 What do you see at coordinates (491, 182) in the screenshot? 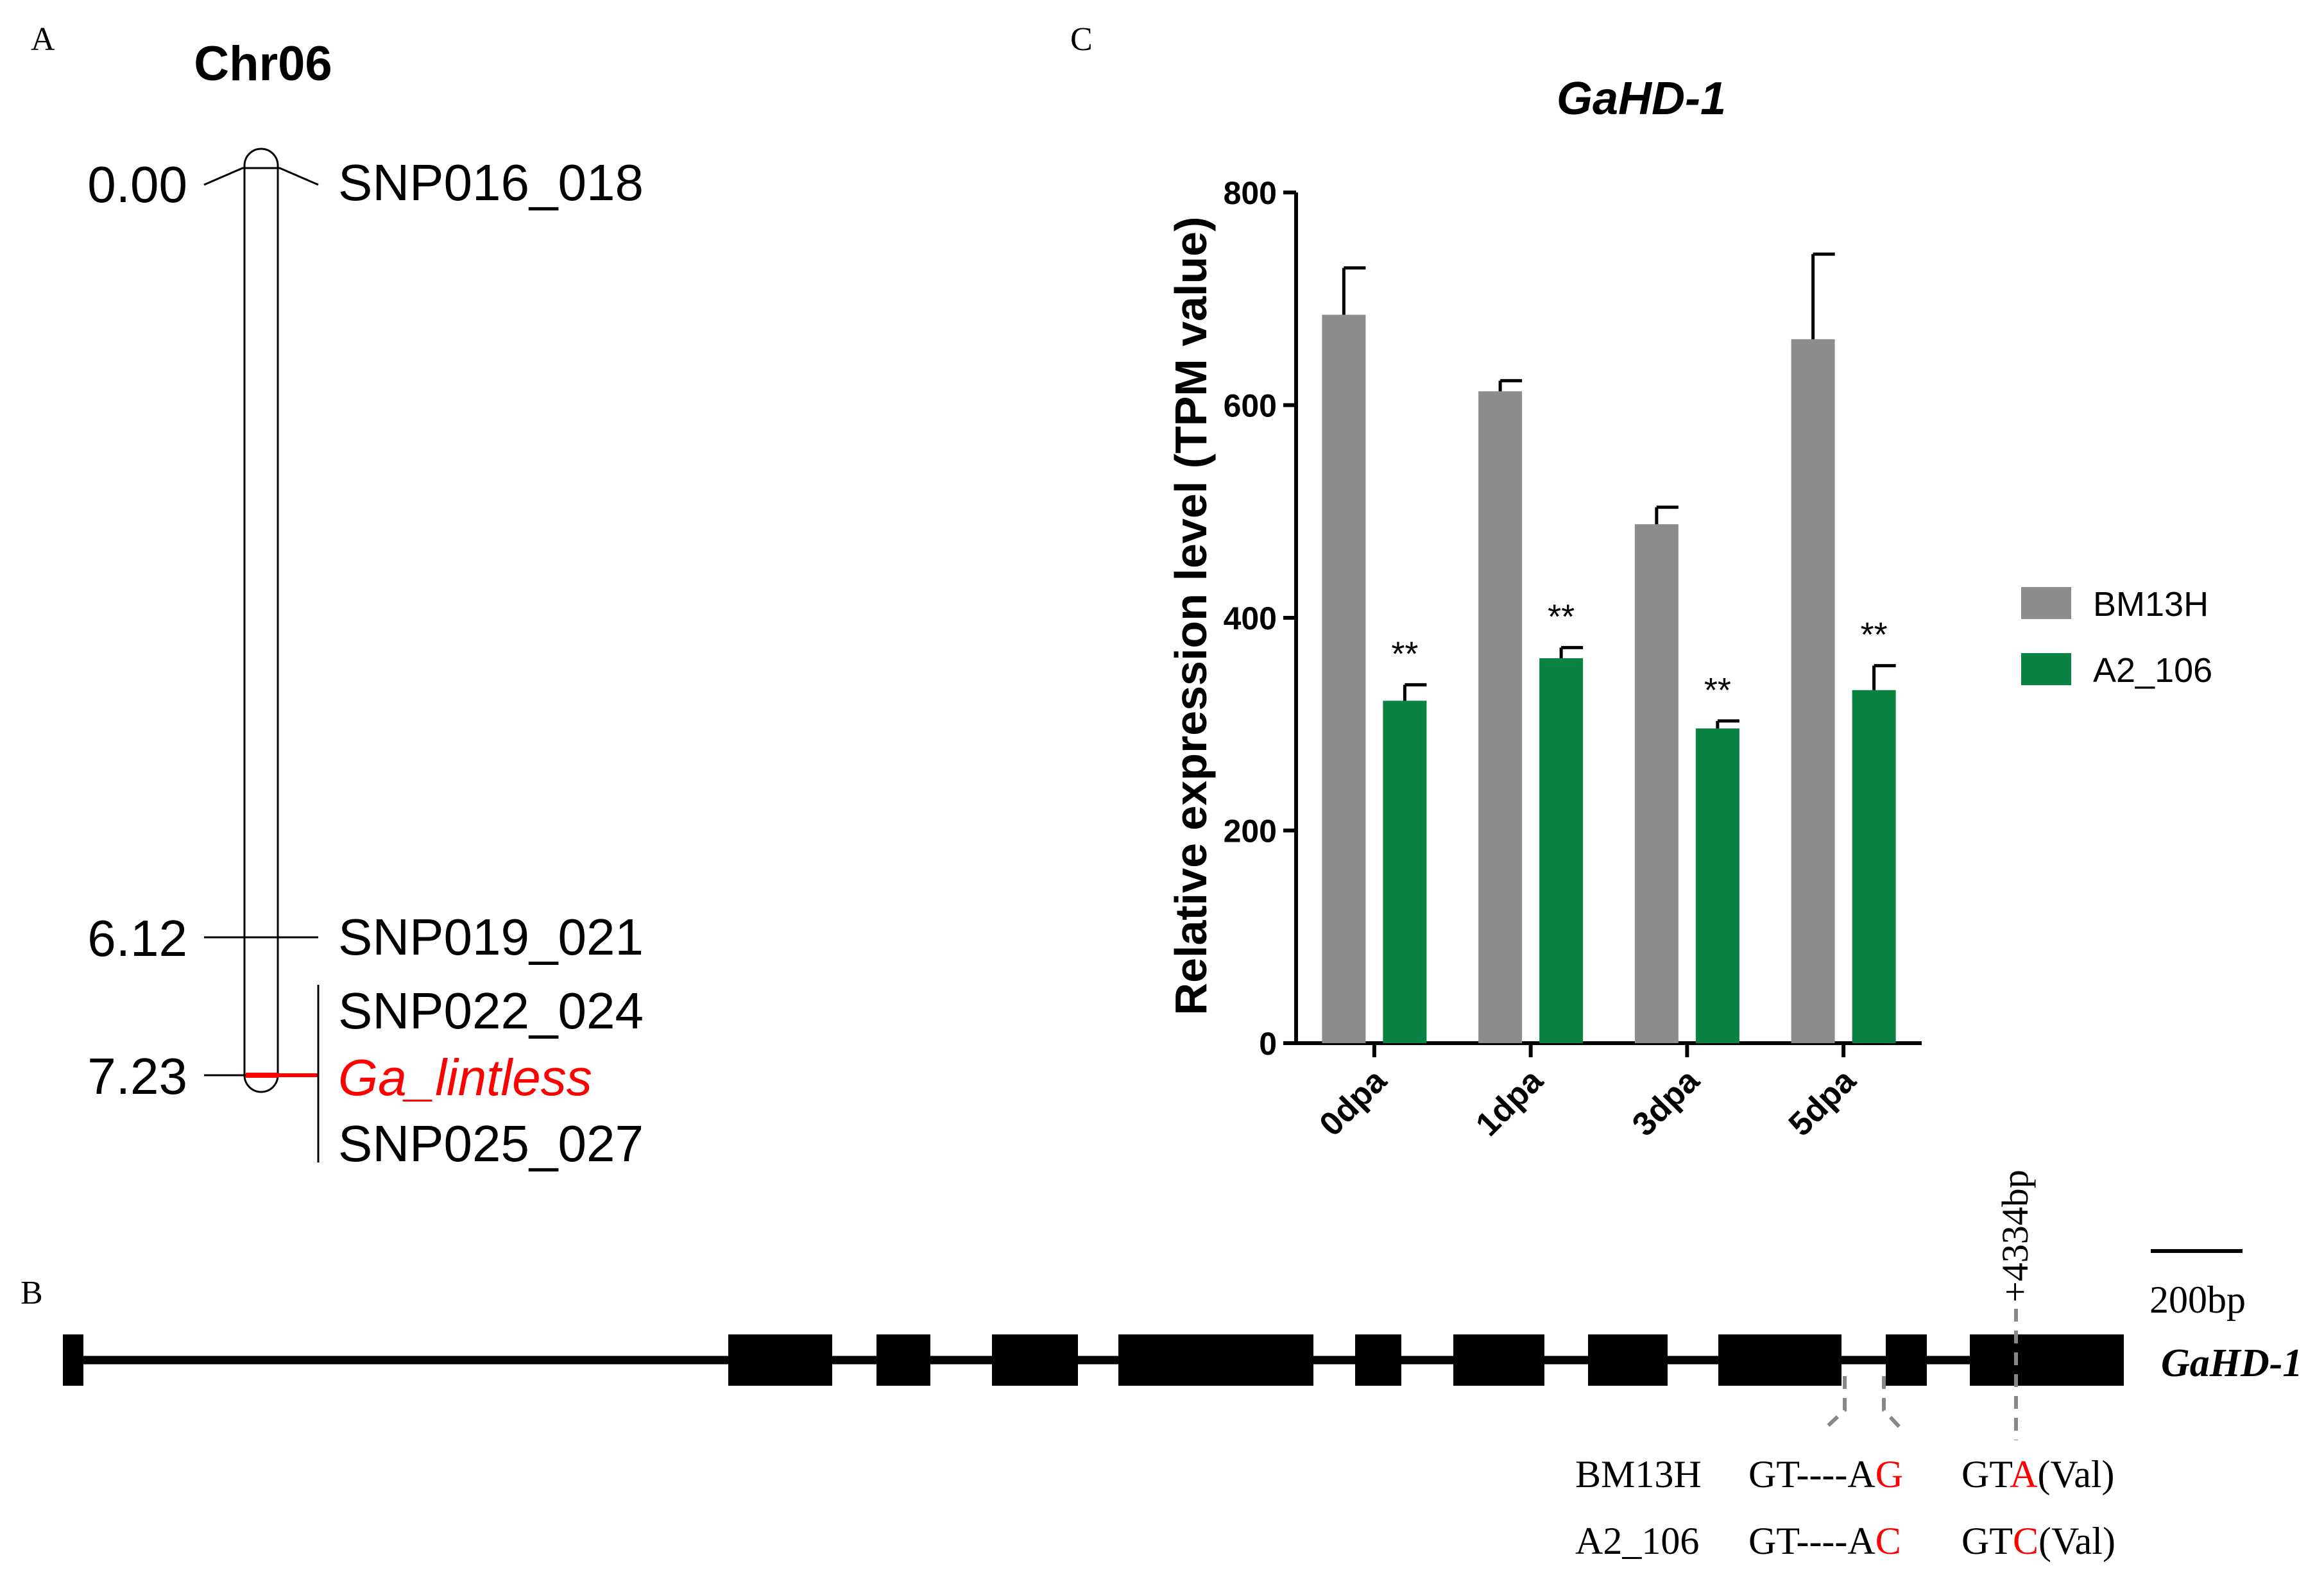
I see `marker-label: SNP016_018` at bounding box center [491, 182].